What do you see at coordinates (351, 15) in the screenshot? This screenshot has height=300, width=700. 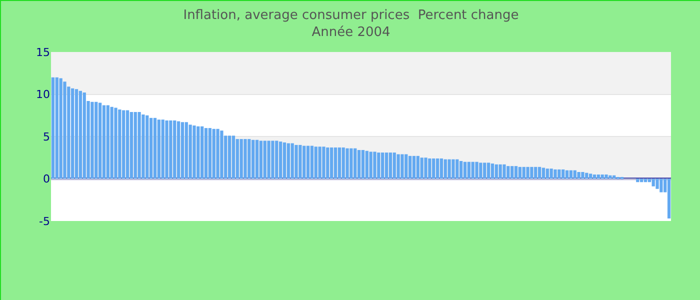 I see `chart-title: Inflation, average consumer prices Percent change` at bounding box center [351, 15].